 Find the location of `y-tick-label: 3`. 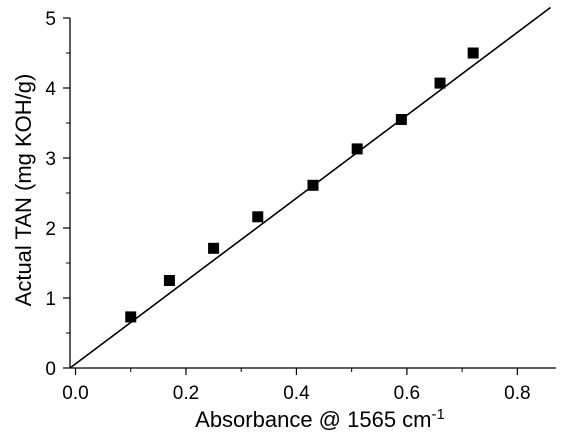

y-tick-label: 3 is located at coordinates (50, 159).